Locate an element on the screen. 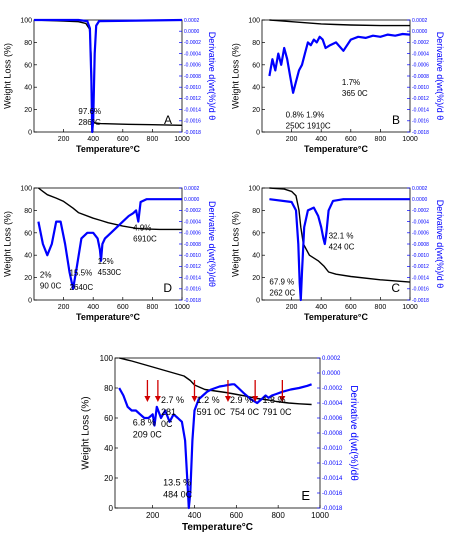  annotation-line: 754 0C is located at coordinates (245, 412).